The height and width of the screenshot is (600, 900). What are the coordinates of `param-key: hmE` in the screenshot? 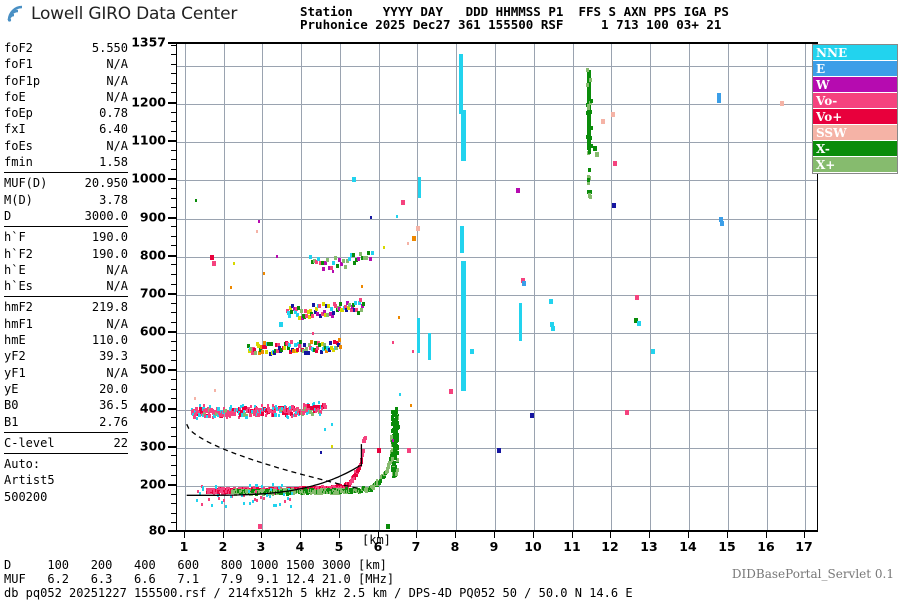 It's located at (15, 340).